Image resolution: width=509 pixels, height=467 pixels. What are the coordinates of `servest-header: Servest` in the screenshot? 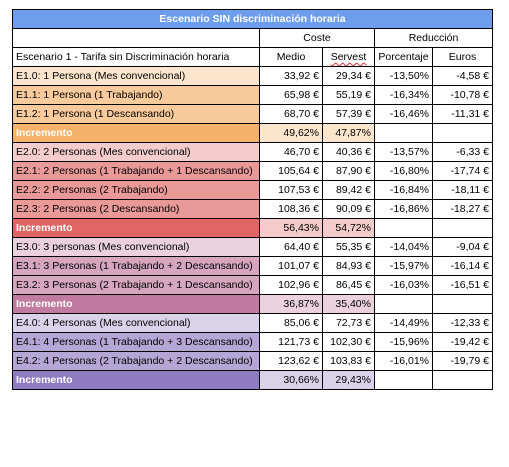 It's located at (348, 57).